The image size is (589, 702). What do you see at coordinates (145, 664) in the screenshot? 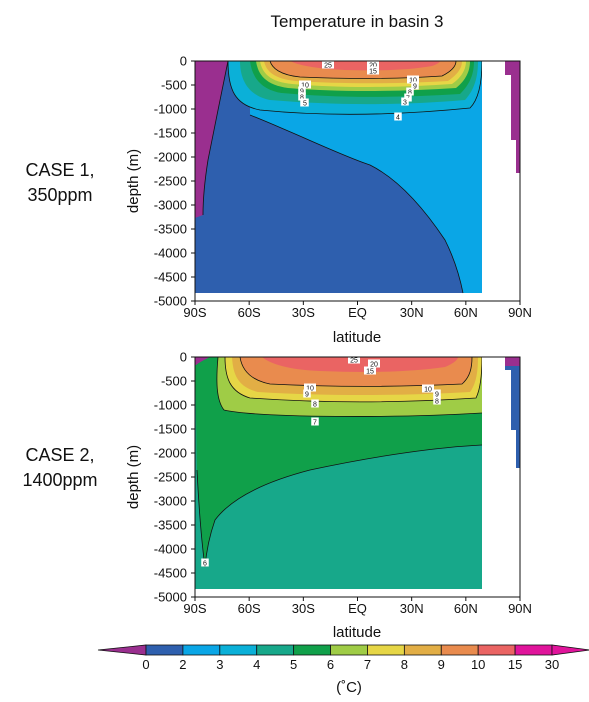
I see `colorbar-level-label: 0` at bounding box center [145, 664].